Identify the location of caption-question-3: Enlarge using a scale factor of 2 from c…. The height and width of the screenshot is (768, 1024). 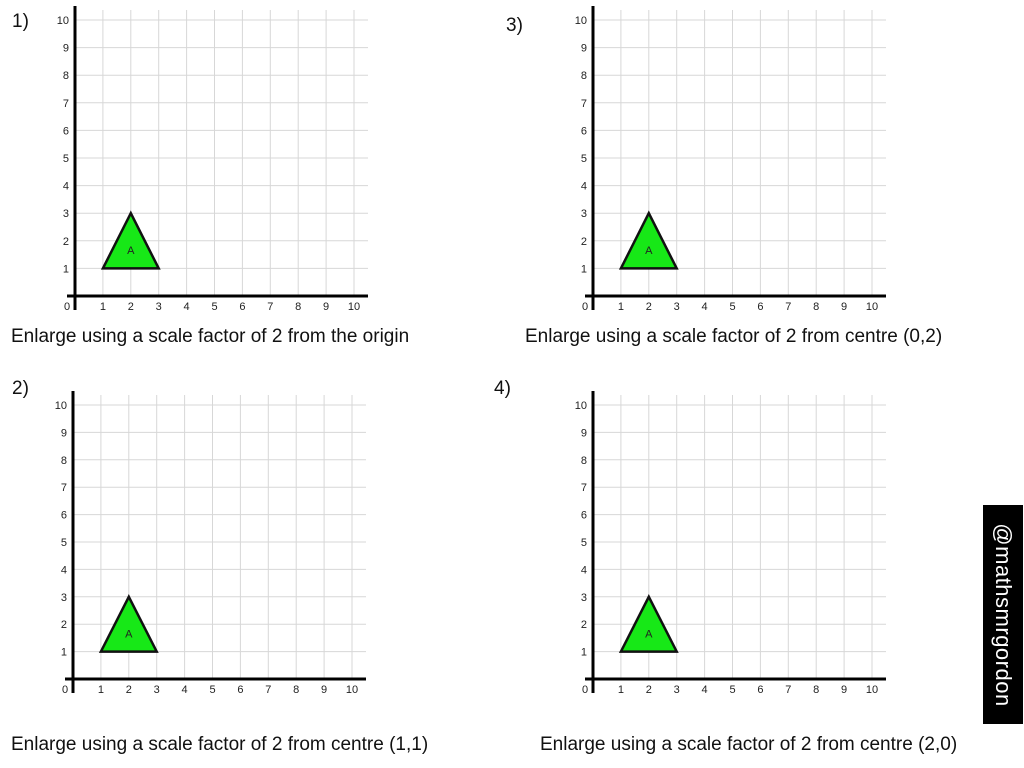
(734, 336).